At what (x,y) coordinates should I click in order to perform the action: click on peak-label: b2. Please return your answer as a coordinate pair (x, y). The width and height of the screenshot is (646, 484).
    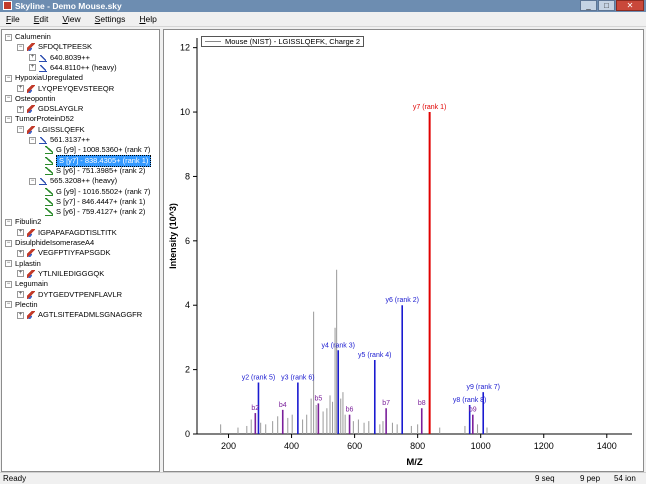
    Looking at the image, I should click on (255, 408).